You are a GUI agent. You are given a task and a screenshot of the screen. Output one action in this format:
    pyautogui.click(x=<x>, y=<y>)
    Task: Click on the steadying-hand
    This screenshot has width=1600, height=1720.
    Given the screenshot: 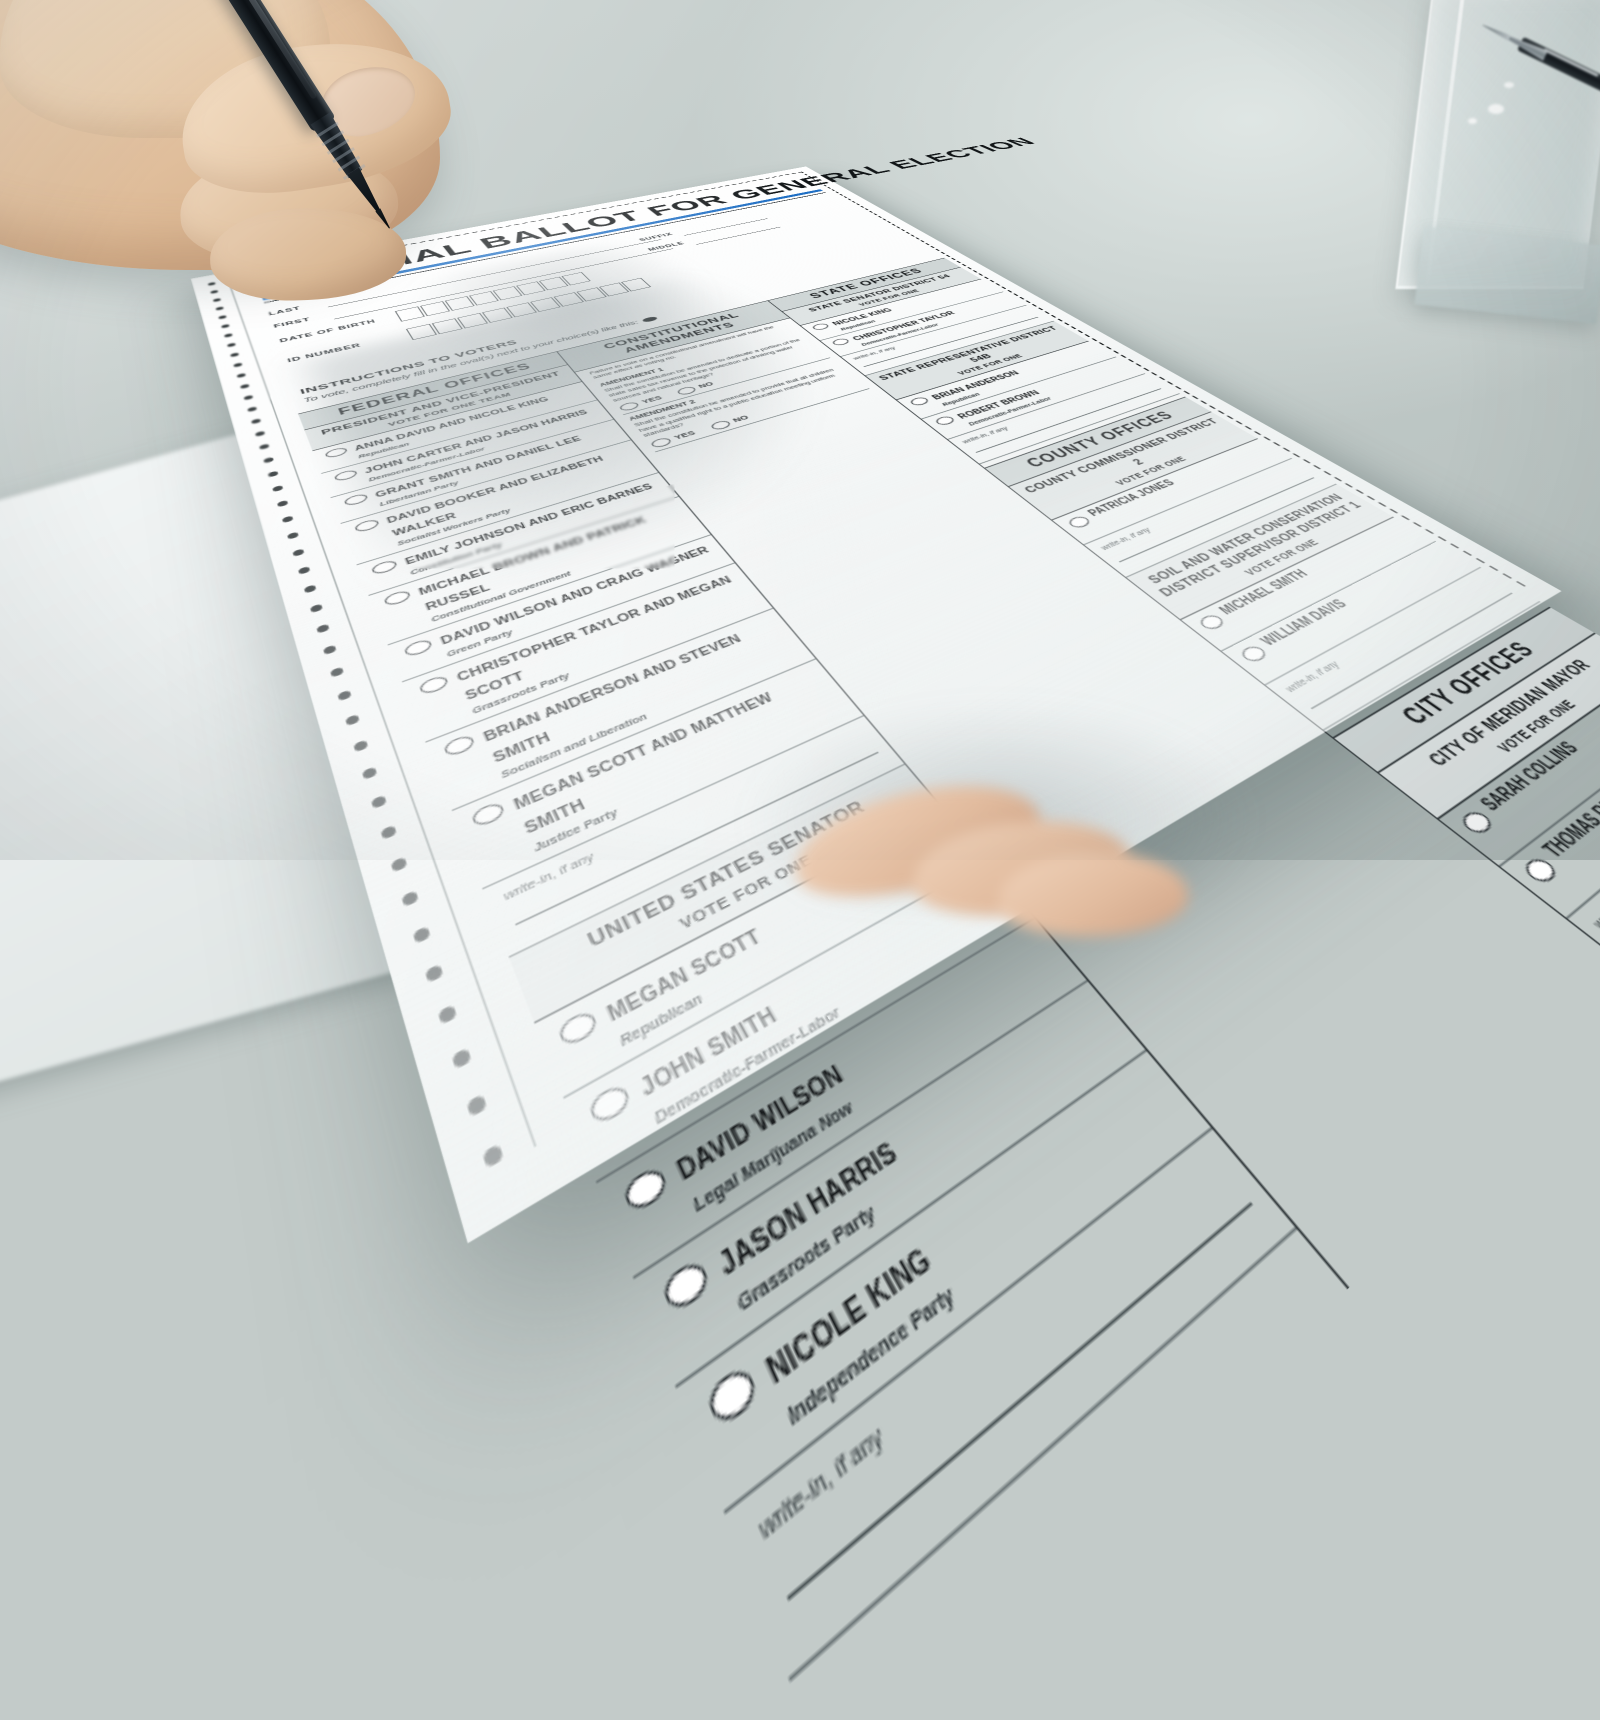 What is the action you would take?
    pyautogui.click(x=998, y=848)
    